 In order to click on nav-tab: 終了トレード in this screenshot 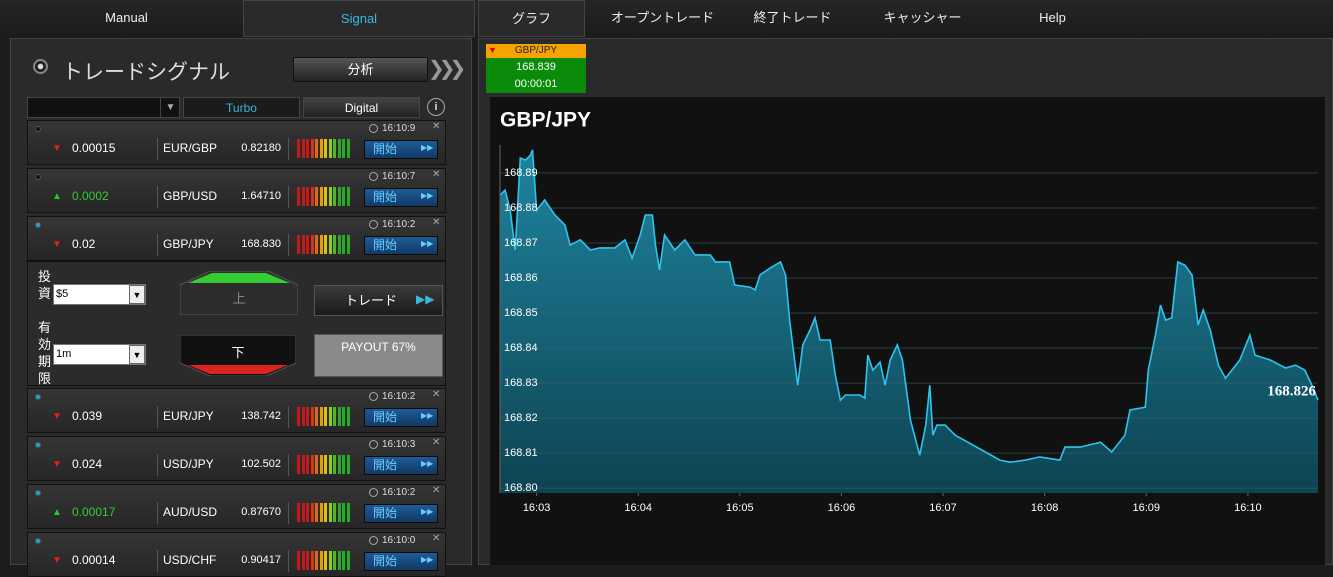, I will do `click(792, 17)`.